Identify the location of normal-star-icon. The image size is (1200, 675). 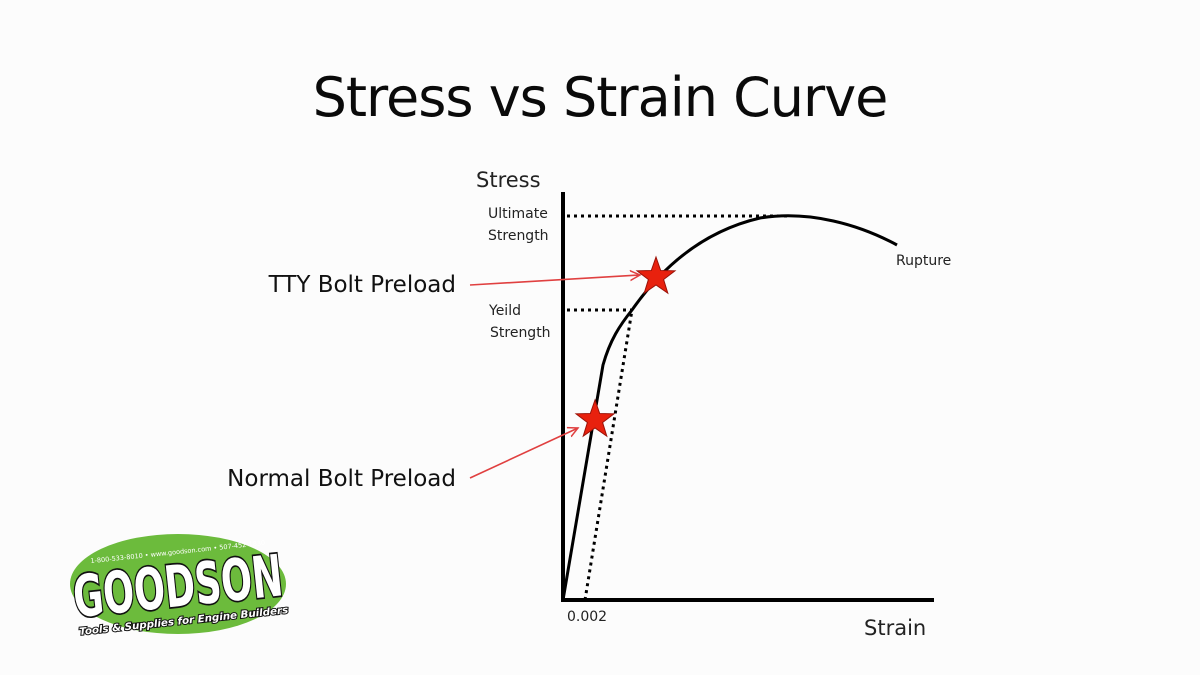
(595, 418).